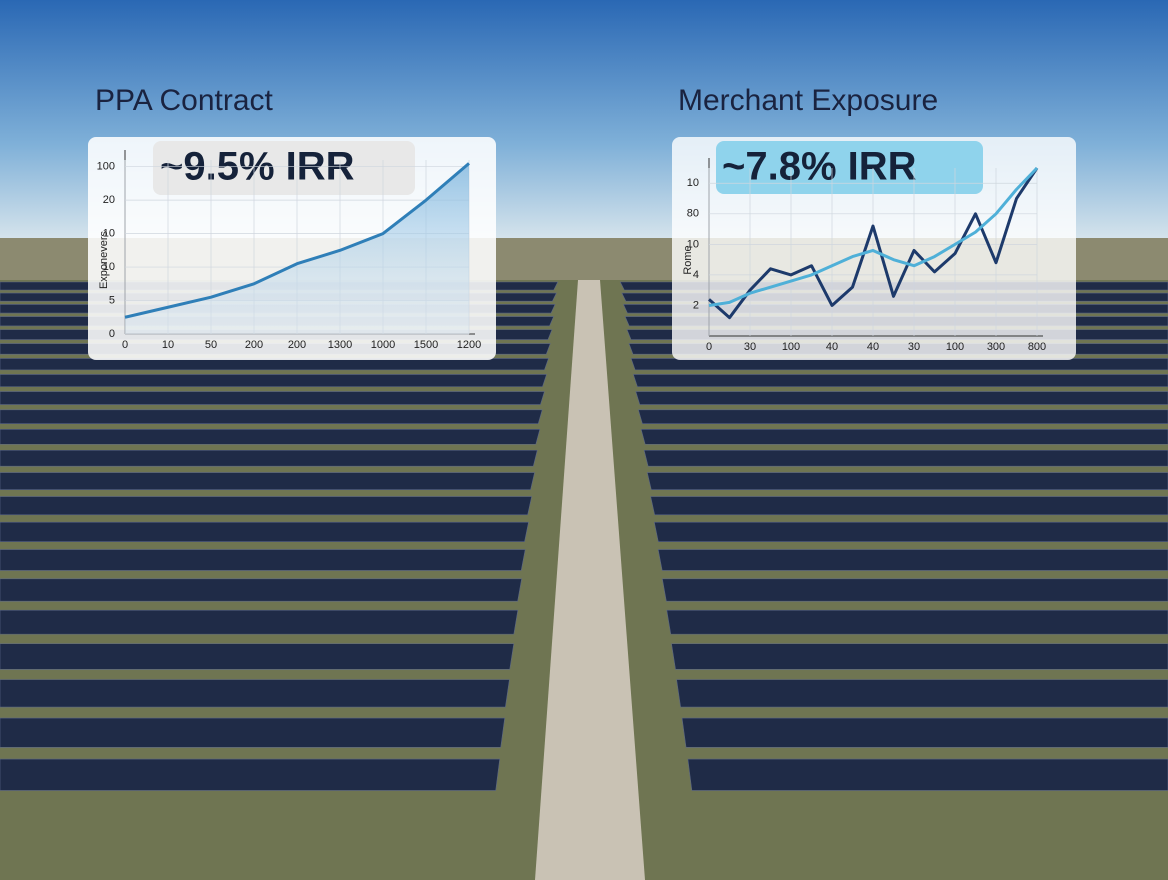 The height and width of the screenshot is (880, 1168). What do you see at coordinates (696, 305) in the screenshot?
I see `y-tick-label: 2` at bounding box center [696, 305].